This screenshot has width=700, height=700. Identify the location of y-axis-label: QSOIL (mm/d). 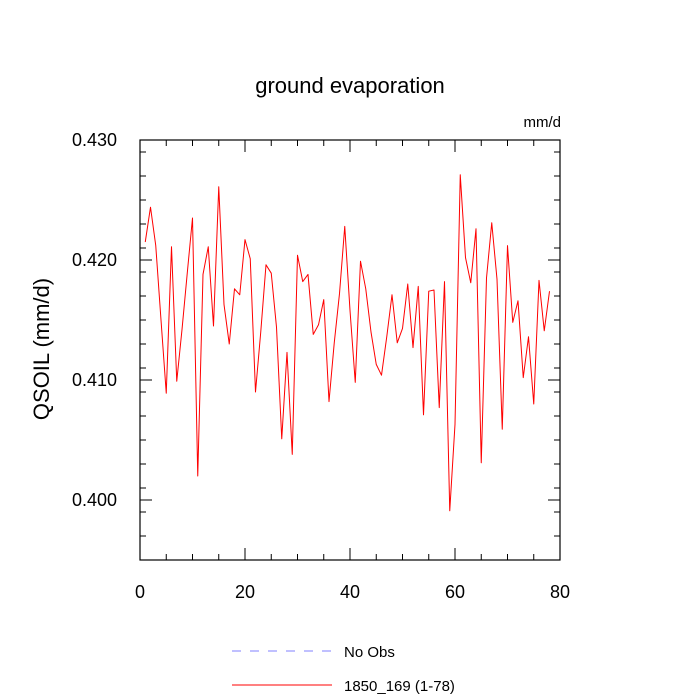
(41, 349).